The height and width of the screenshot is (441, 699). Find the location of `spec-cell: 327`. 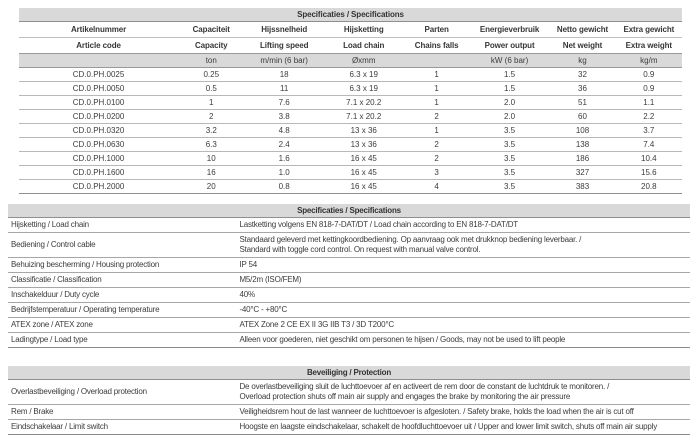

spec-cell: 327 is located at coordinates (582, 172).